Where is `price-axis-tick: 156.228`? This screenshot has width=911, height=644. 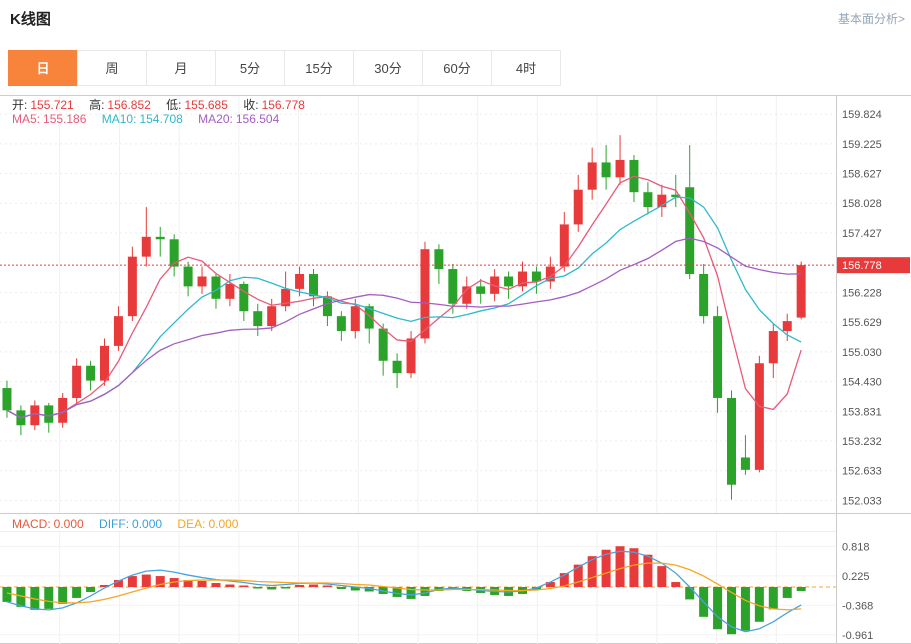 price-axis-tick: 156.228 is located at coordinates (862, 293).